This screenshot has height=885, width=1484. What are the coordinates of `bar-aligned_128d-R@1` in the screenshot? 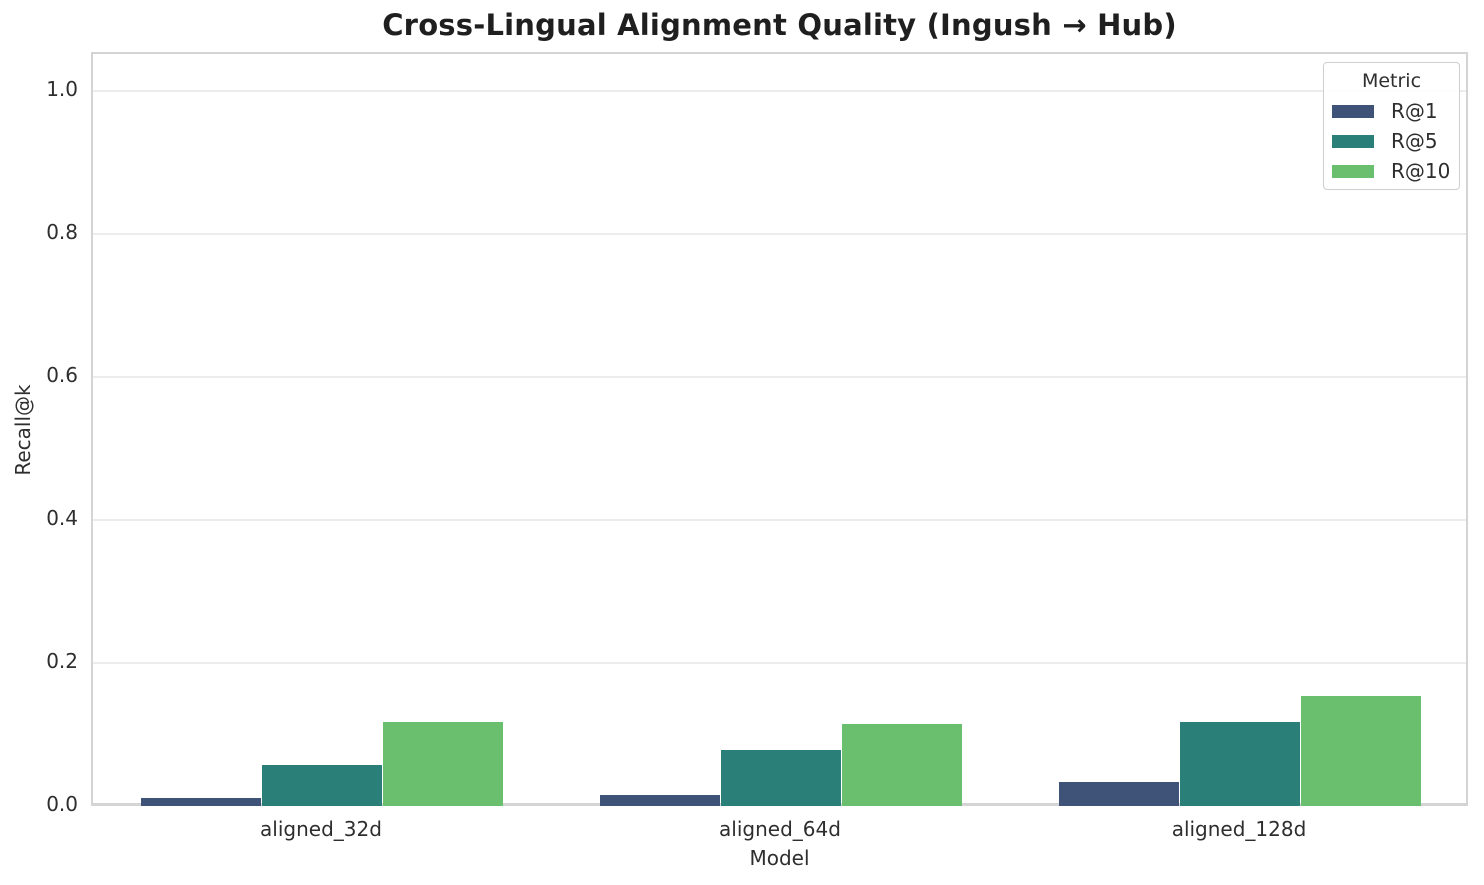 It's located at (1119, 794).